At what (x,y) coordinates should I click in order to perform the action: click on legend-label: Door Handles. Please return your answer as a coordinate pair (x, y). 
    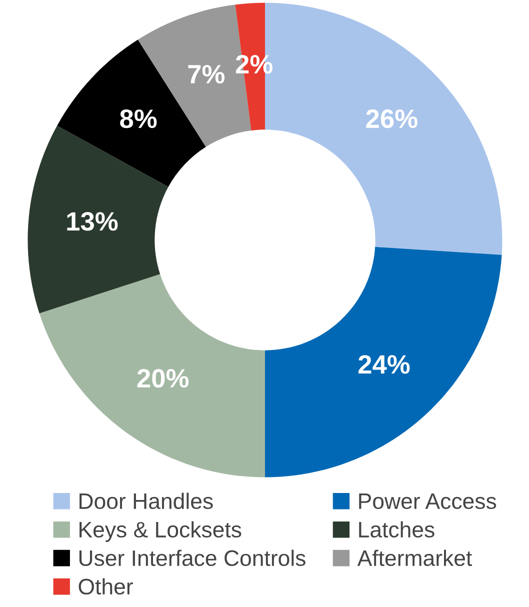
    Looking at the image, I should click on (146, 501).